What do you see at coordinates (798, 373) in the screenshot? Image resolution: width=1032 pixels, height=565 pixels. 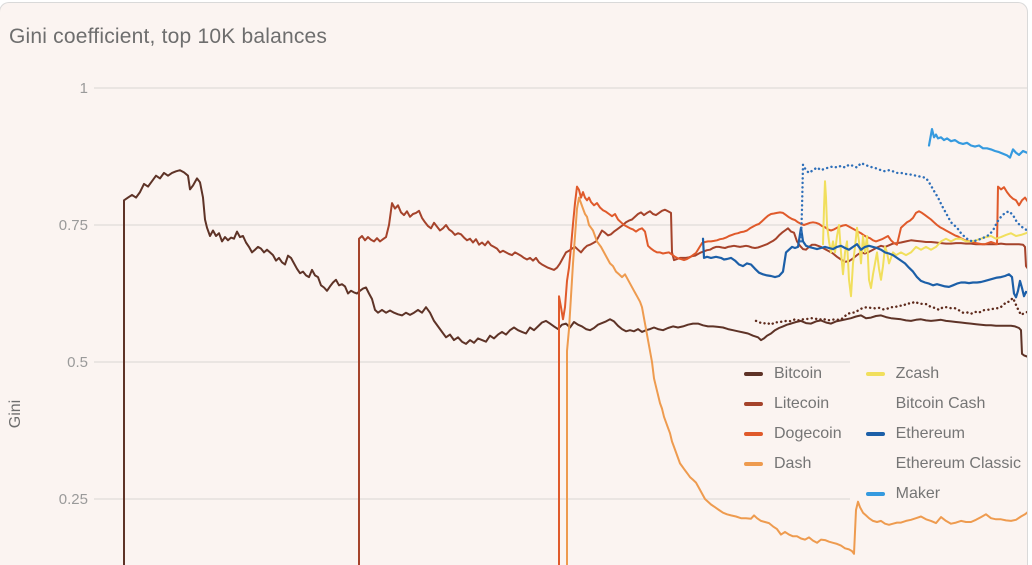 I see `legend-label: Bitcoin` at bounding box center [798, 373].